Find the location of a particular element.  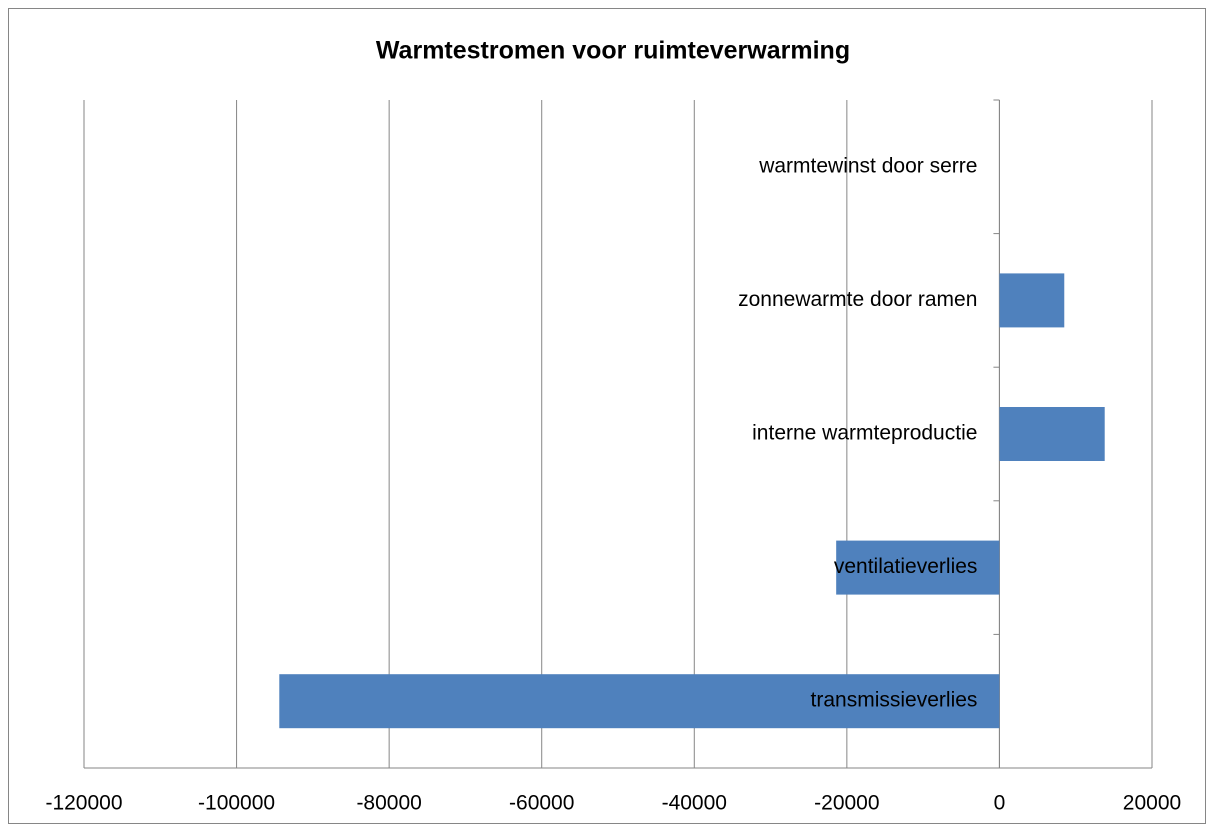

x-tick-label: -40000 is located at coordinates (694, 803).